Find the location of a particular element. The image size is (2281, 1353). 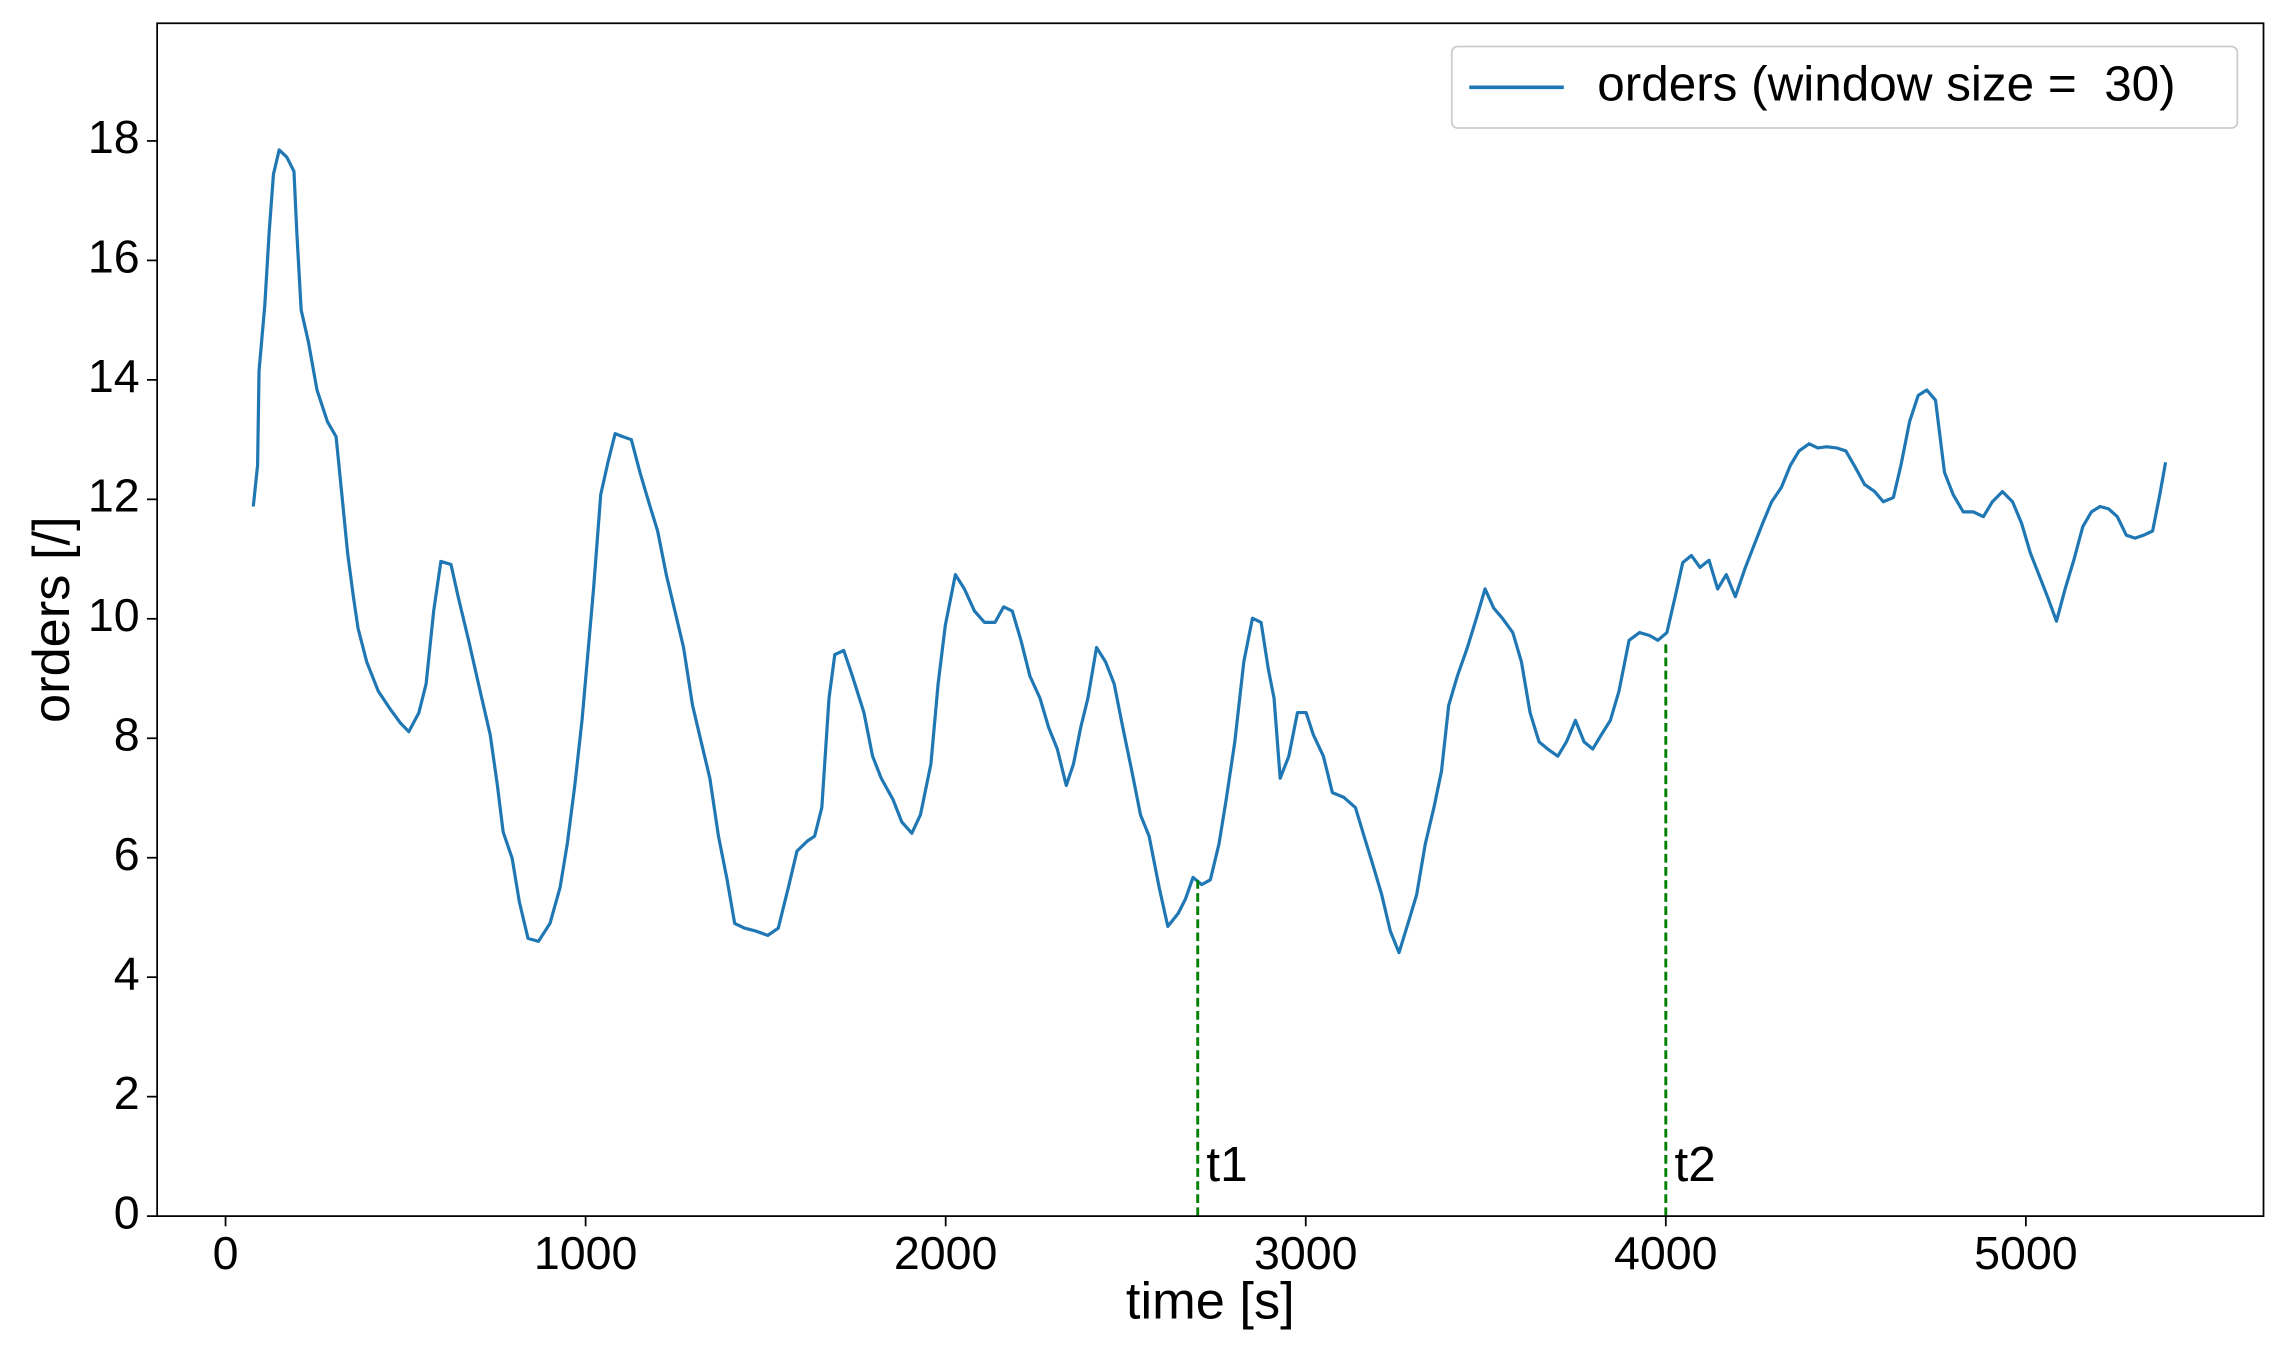

x-tick-label: 3000 is located at coordinates (1306, 1253).